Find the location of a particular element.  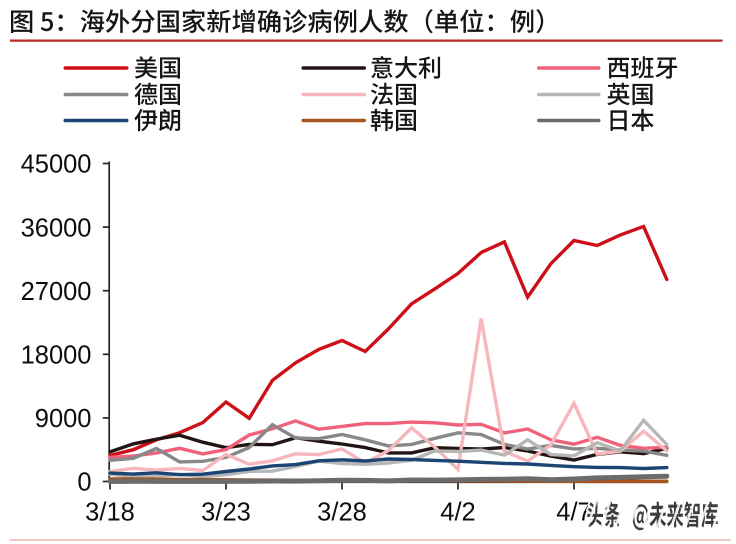

svg-text: 4/2 is located at coordinates (457, 513).